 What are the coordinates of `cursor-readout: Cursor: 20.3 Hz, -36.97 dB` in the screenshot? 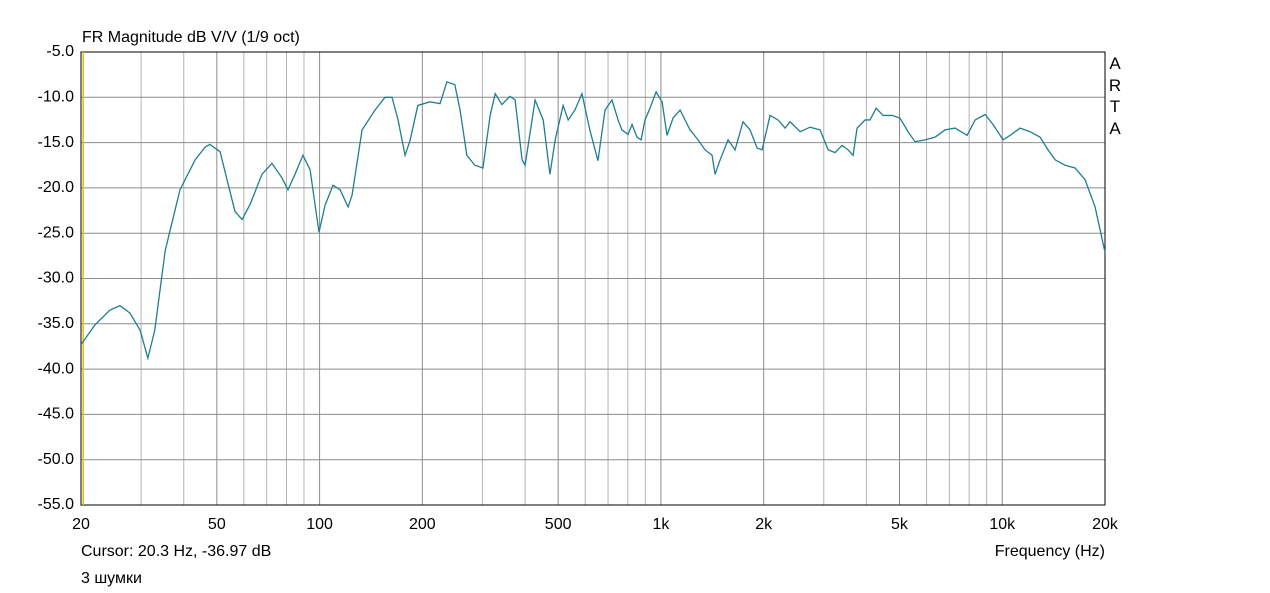 It's located at (176, 551).